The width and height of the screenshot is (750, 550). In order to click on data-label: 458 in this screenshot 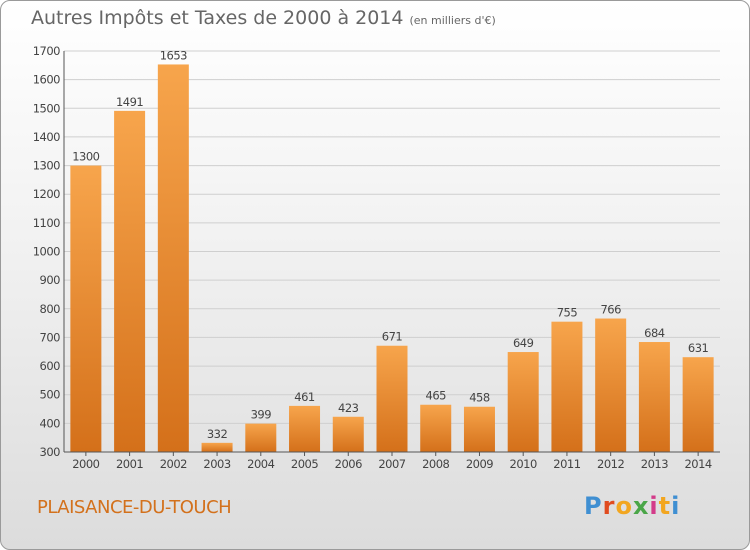, I will do `click(479, 398)`.